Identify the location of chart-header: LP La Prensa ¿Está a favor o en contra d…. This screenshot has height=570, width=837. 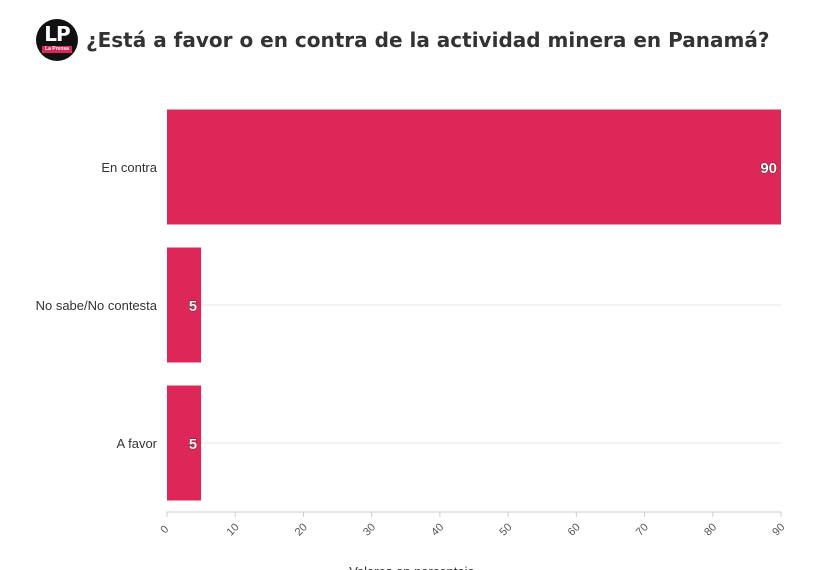
(402, 40).